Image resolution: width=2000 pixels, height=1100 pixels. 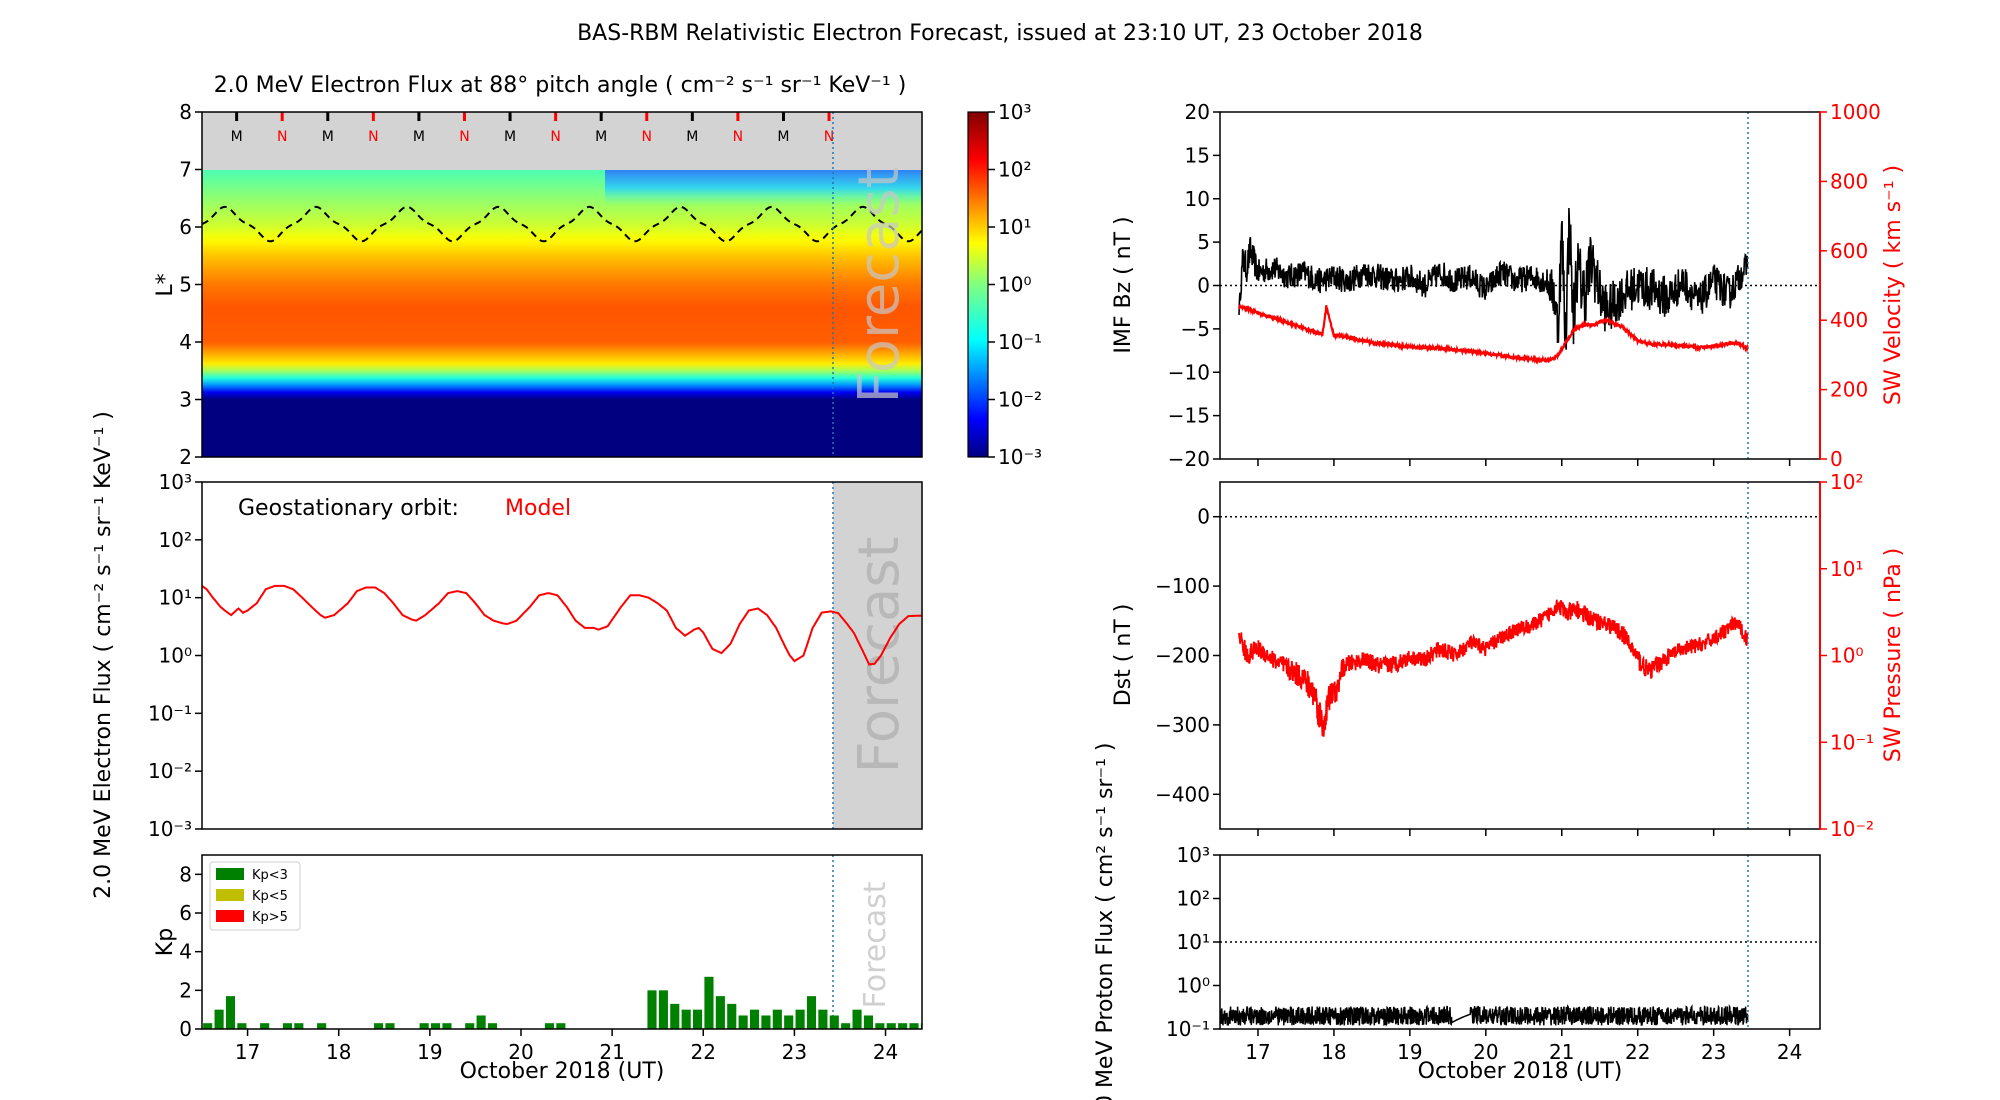 I want to click on proton-x-ticks: 17 18 19 20 21 22 23 24, so click(x=1523, y=1046).